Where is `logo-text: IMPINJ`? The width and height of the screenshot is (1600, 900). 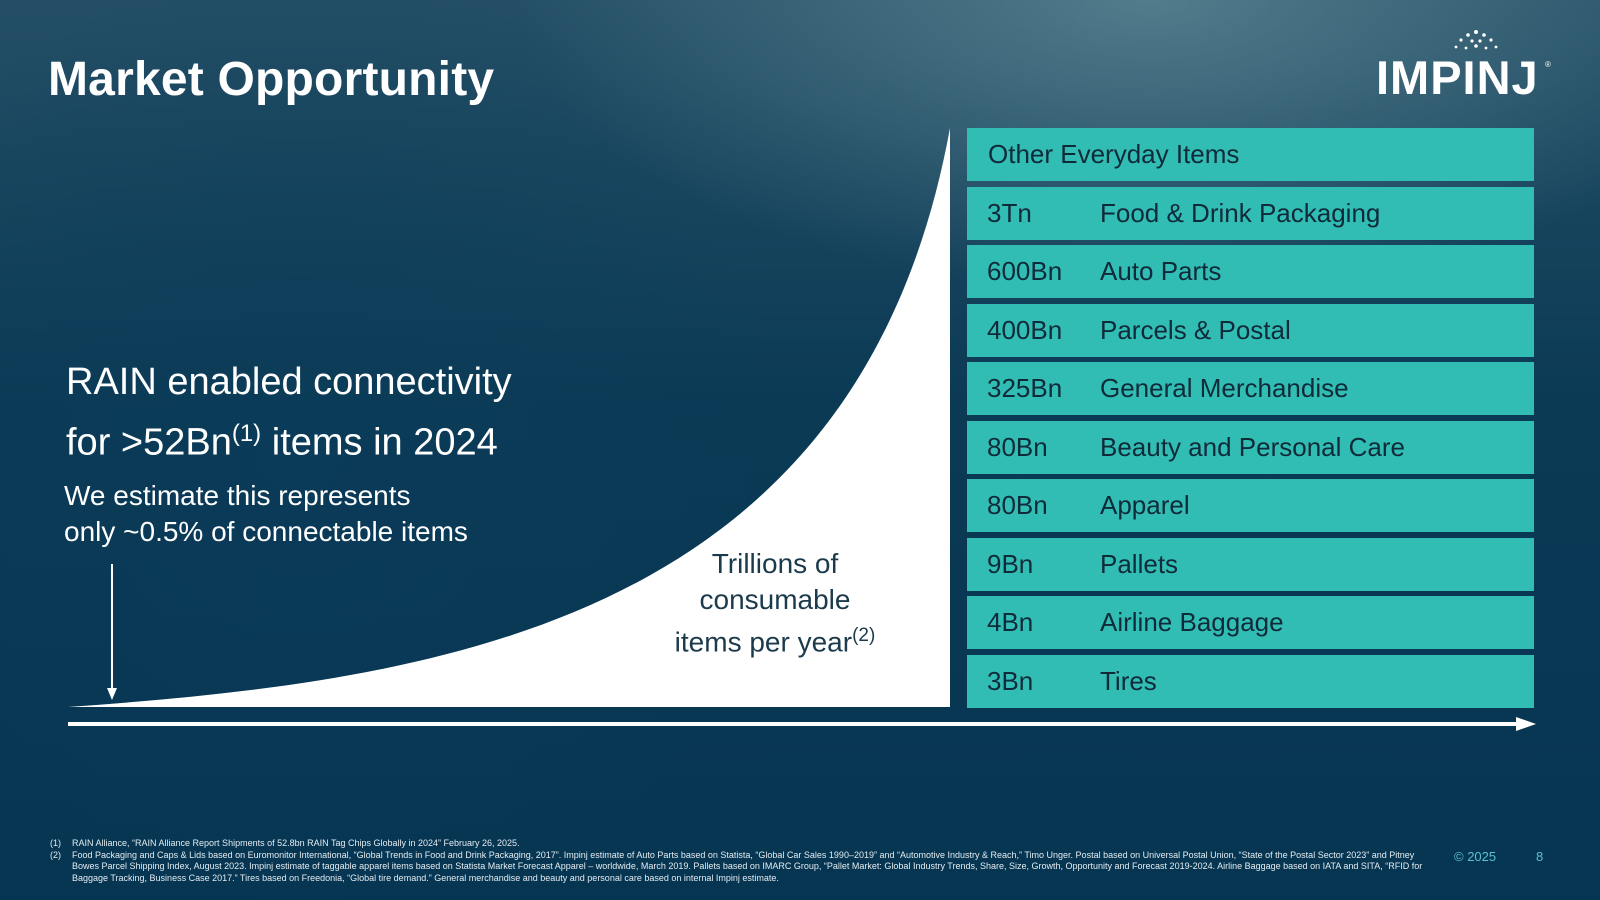
logo-text: IMPINJ is located at coordinates (1457, 77).